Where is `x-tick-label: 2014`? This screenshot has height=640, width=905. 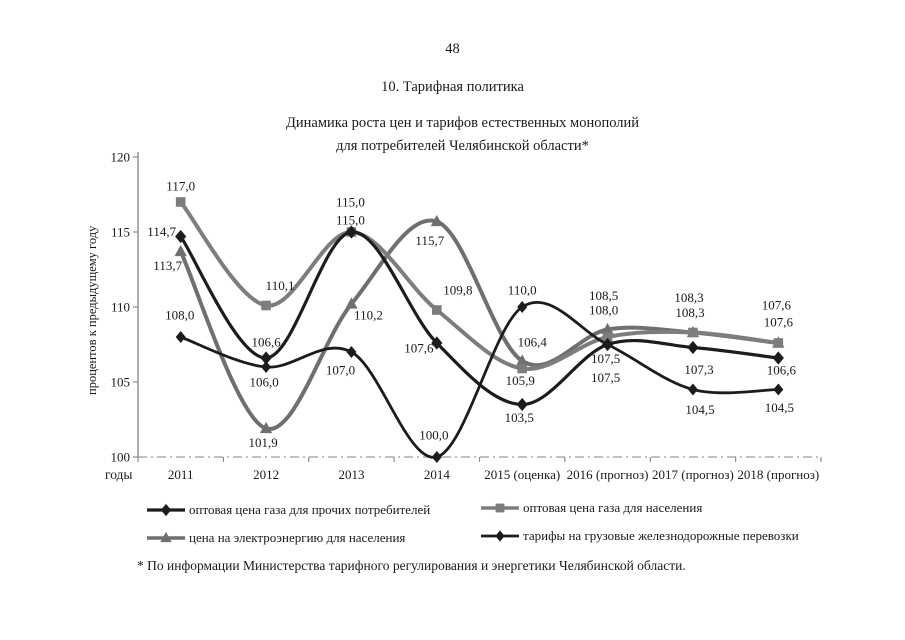
x-tick-label: 2014 is located at coordinates (437, 474).